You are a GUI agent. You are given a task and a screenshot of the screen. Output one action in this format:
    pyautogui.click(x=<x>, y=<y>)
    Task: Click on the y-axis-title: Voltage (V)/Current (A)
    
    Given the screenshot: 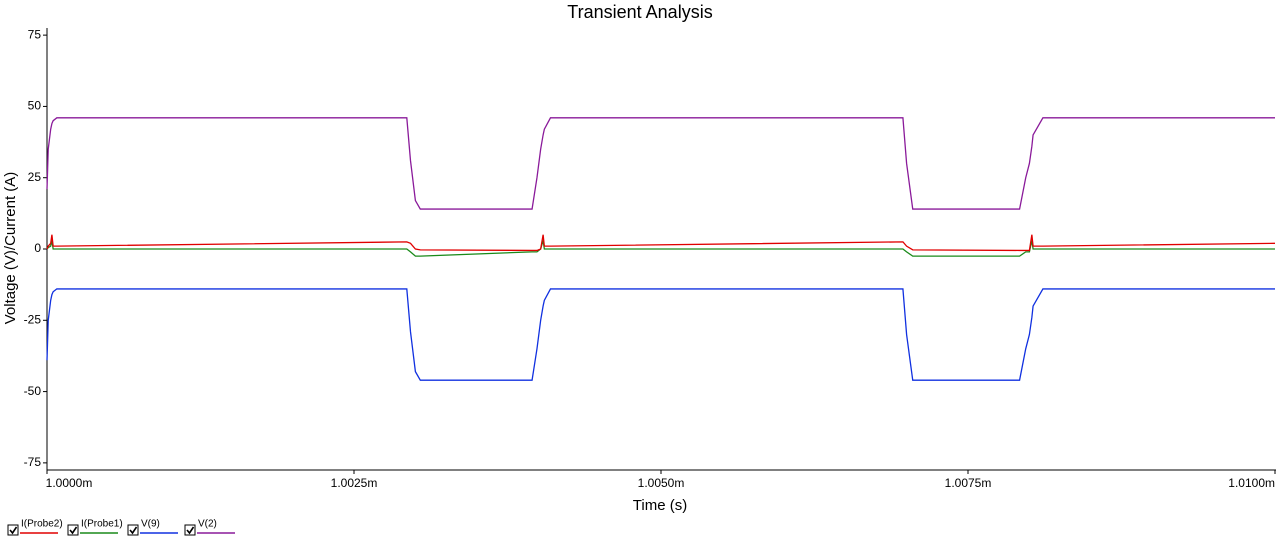 What is the action you would take?
    pyautogui.click(x=10, y=248)
    